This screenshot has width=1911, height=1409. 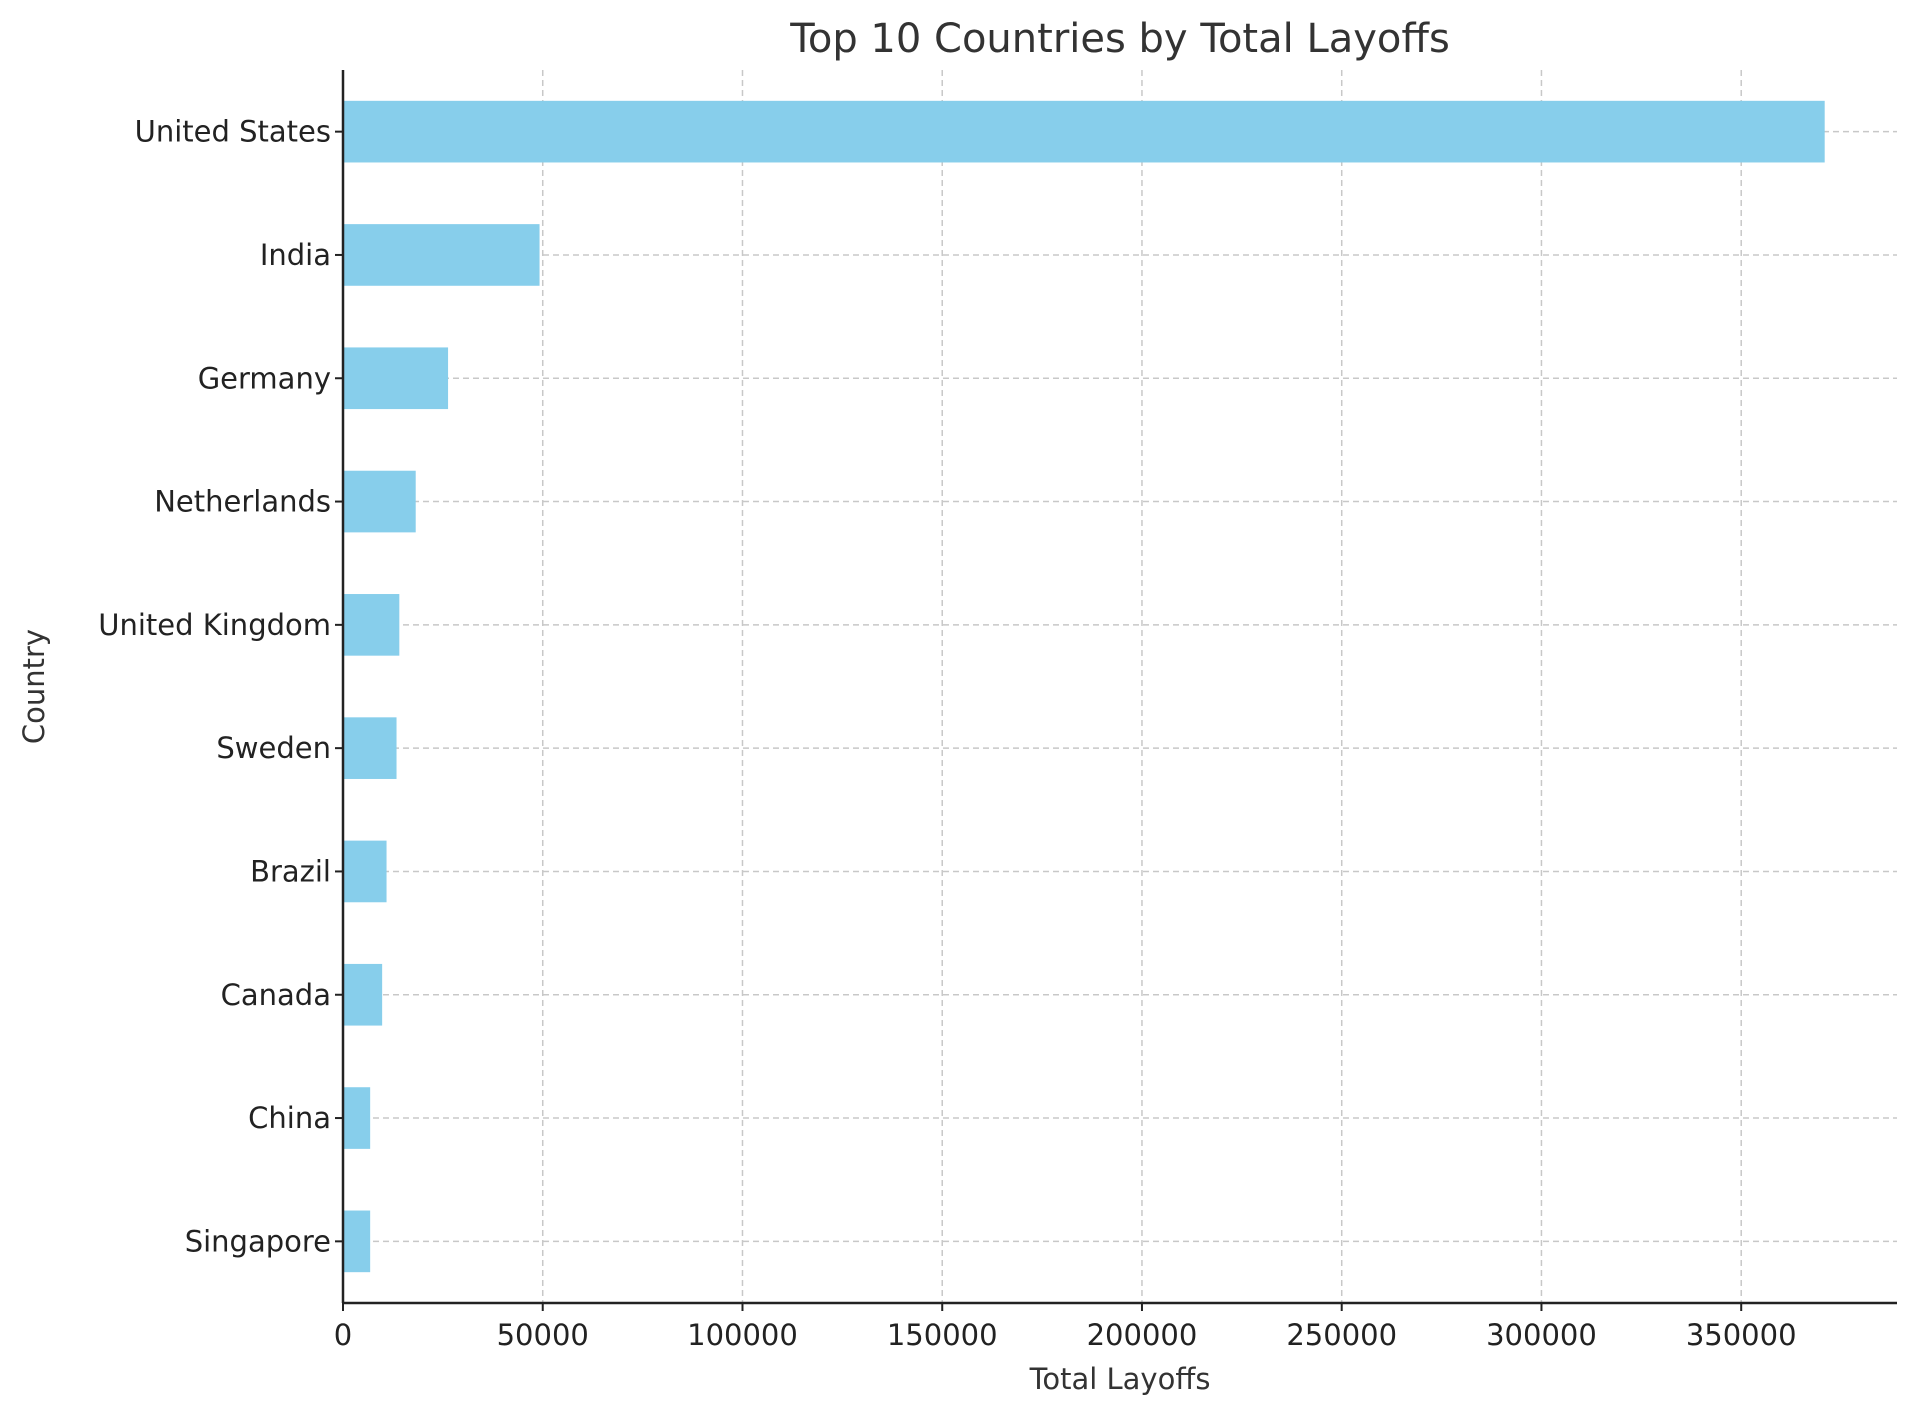 I want to click on x-tick-label: 300000, so click(x=1541, y=1335).